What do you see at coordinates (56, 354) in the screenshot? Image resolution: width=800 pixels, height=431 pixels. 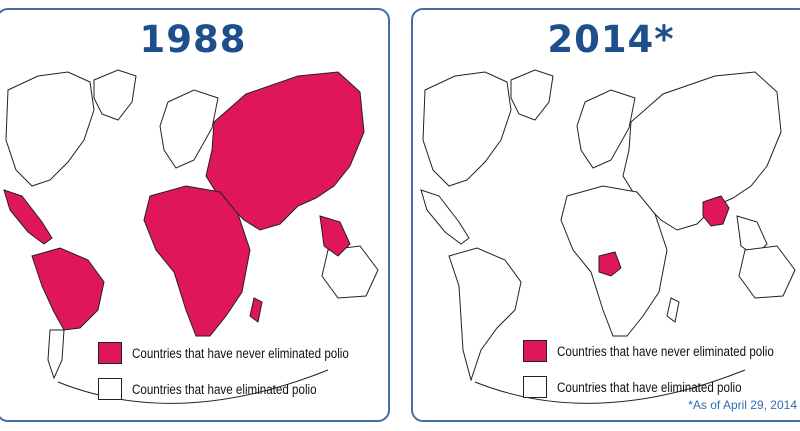 I see `chile-argentina` at bounding box center [56, 354].